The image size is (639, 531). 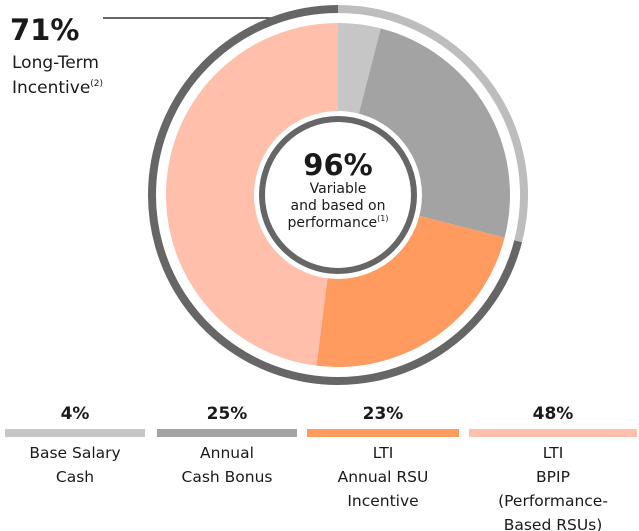 I want to click on center-text: Variable, so click(x=338, y=189).